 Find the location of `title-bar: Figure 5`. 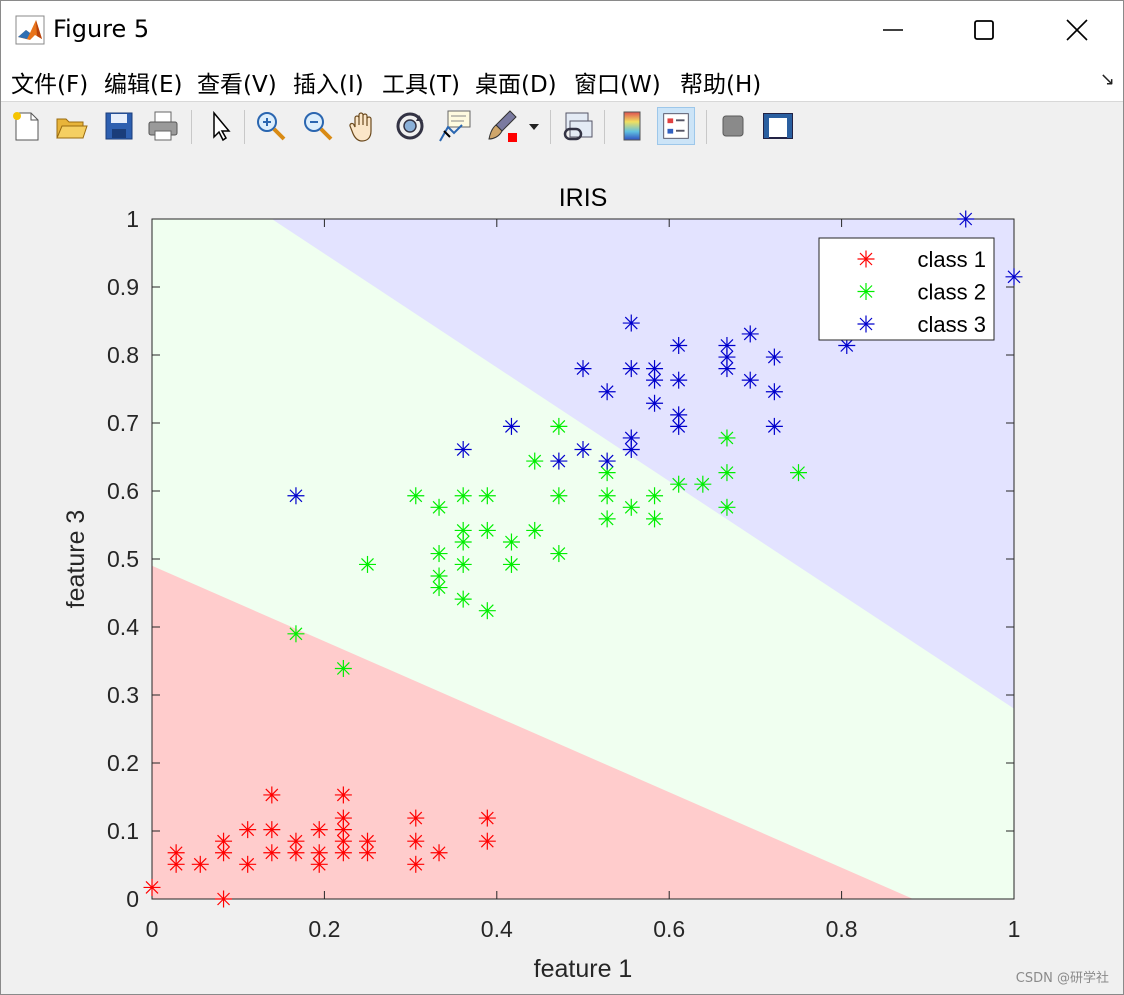

title-bar: Figure 5 is located at coordinates (562, 30).